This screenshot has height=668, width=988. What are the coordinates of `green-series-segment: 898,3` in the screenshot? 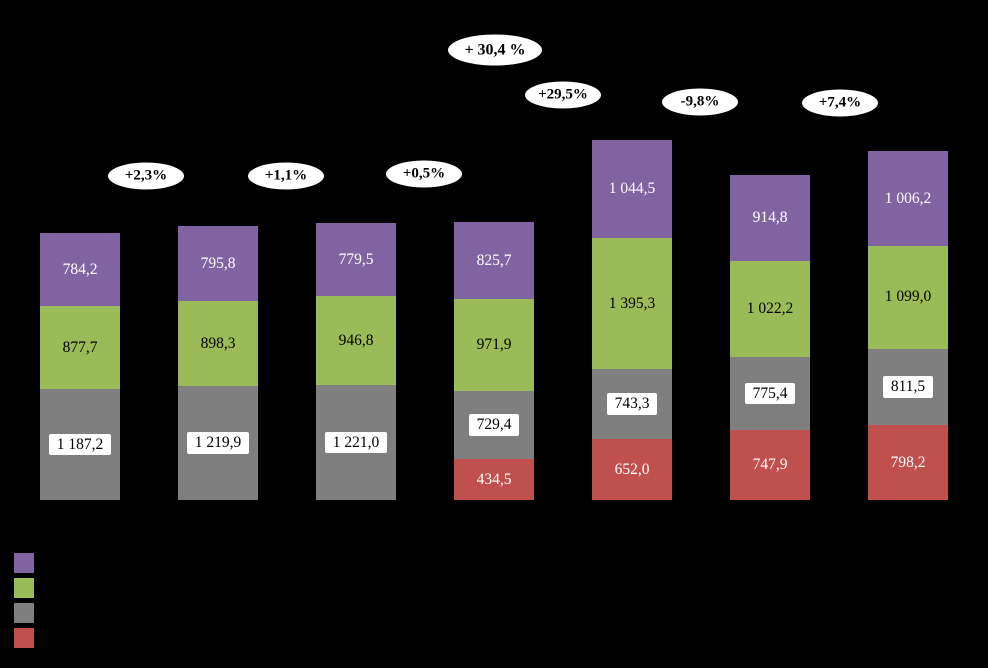 It's located at (218, 343).